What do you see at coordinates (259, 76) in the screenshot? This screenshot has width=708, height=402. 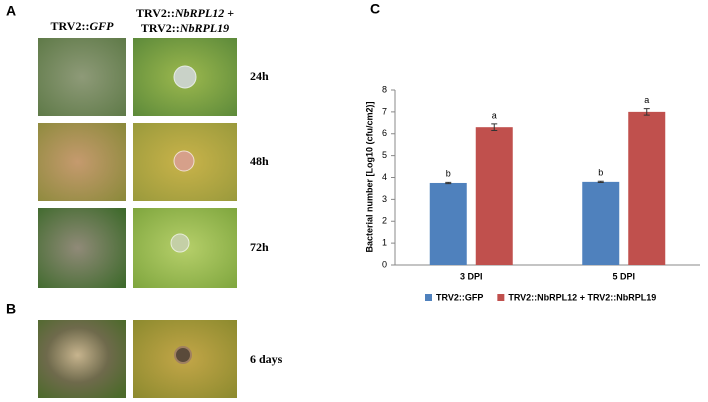 I see `row-label: 24h` at bounding box center [259, 76].